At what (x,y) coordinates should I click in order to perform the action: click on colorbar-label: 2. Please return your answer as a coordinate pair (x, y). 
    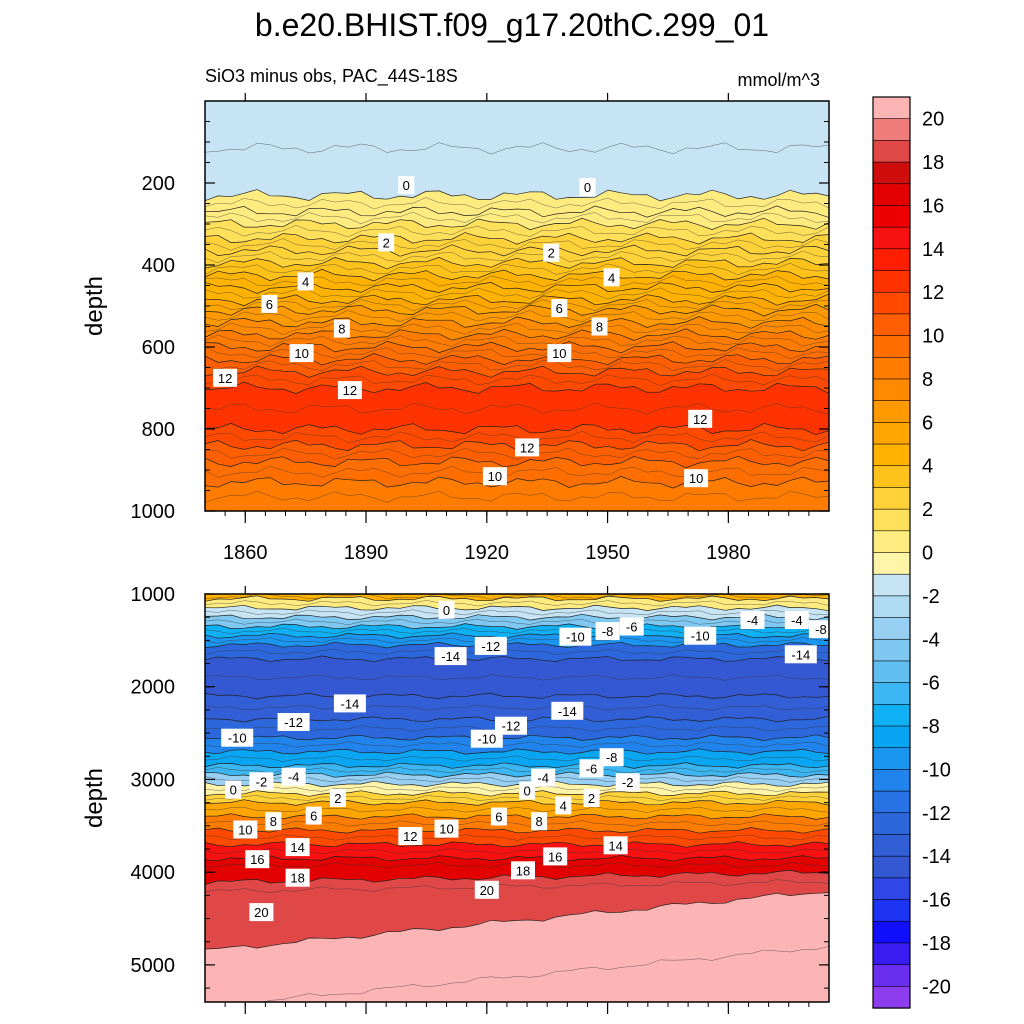
    Looking at the image, I should click on (927, 510).